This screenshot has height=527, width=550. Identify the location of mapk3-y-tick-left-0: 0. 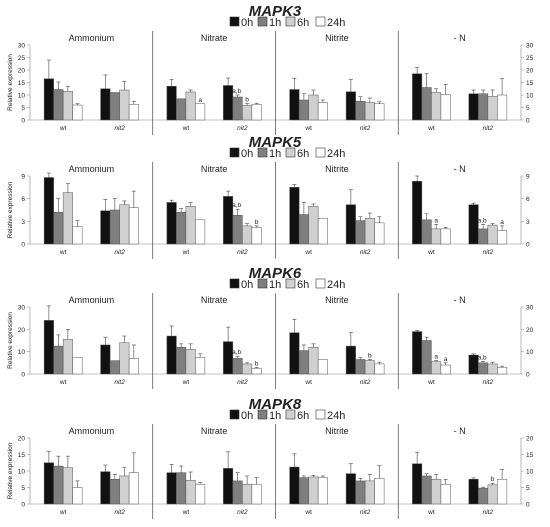
(23, 121).